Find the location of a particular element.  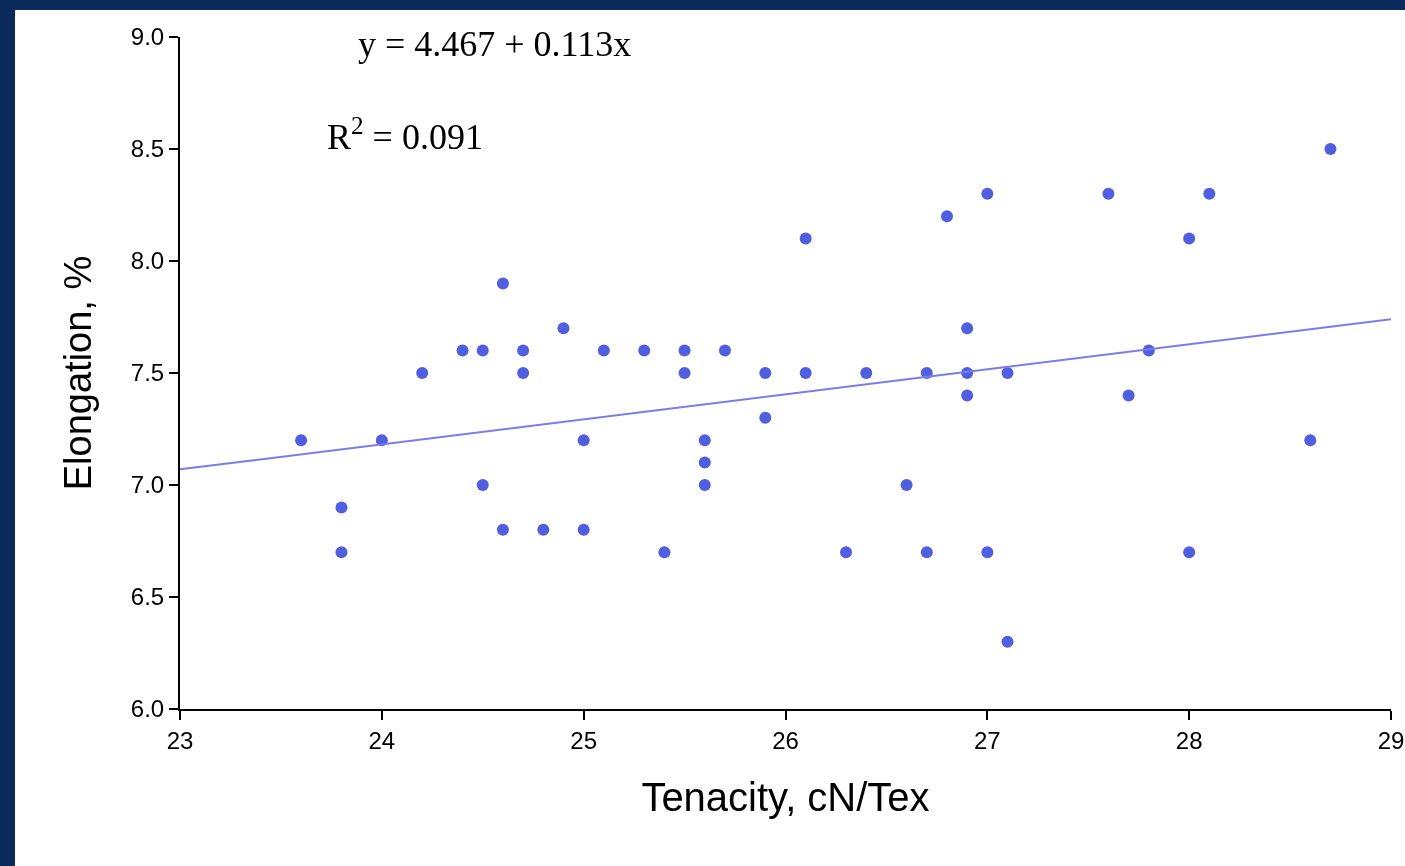

y-tick-label: 7.5 is located at coordinates (147, 373).